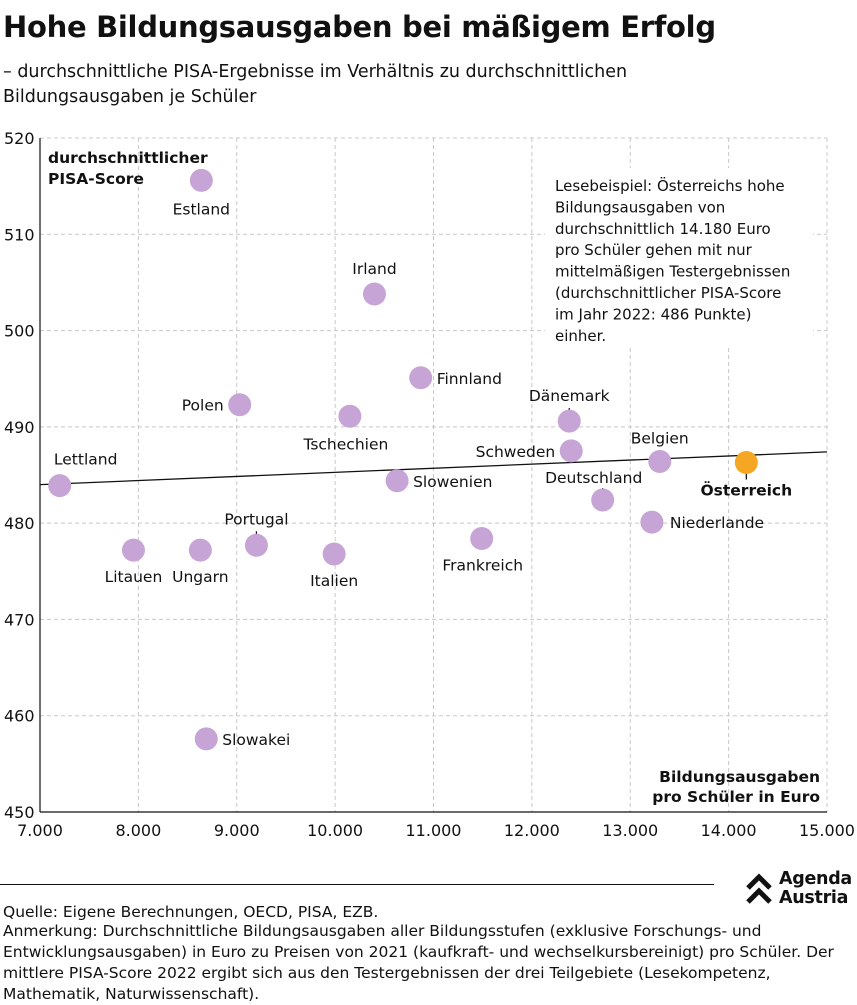 Image resolution: width=857 pixels, height=1005 pixels. Describe the element at coordinates (256, 519) in the screenshot. I see `point-label: Portugal` at that location.